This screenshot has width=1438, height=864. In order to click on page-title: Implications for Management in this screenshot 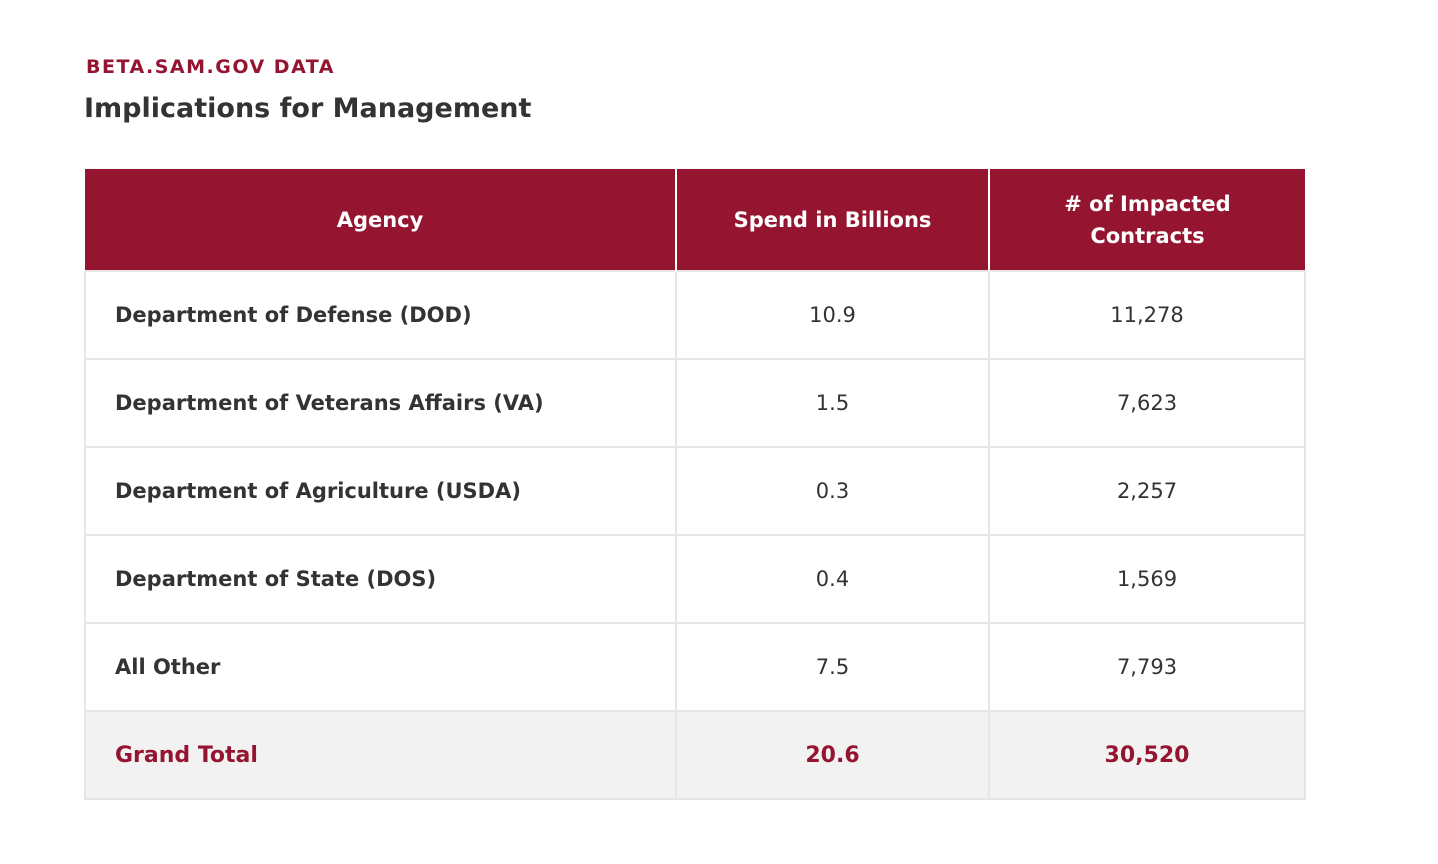, I will do `click(308, 108)`.